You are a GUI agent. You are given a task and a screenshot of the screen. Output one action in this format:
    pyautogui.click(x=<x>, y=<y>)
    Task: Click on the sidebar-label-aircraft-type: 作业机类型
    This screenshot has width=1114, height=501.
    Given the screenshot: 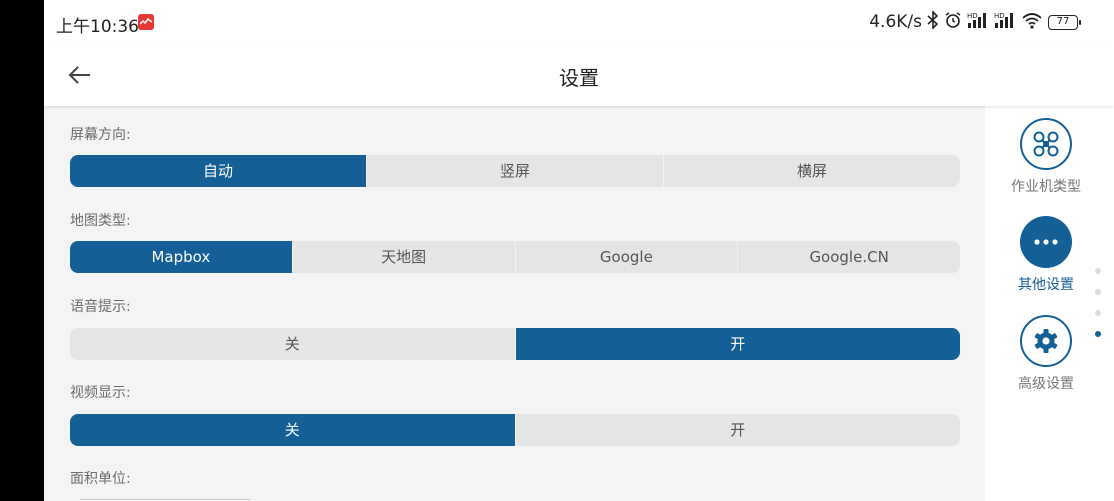 What is the action you would take?
    pyautogui.click(x=1046, y=187)
    